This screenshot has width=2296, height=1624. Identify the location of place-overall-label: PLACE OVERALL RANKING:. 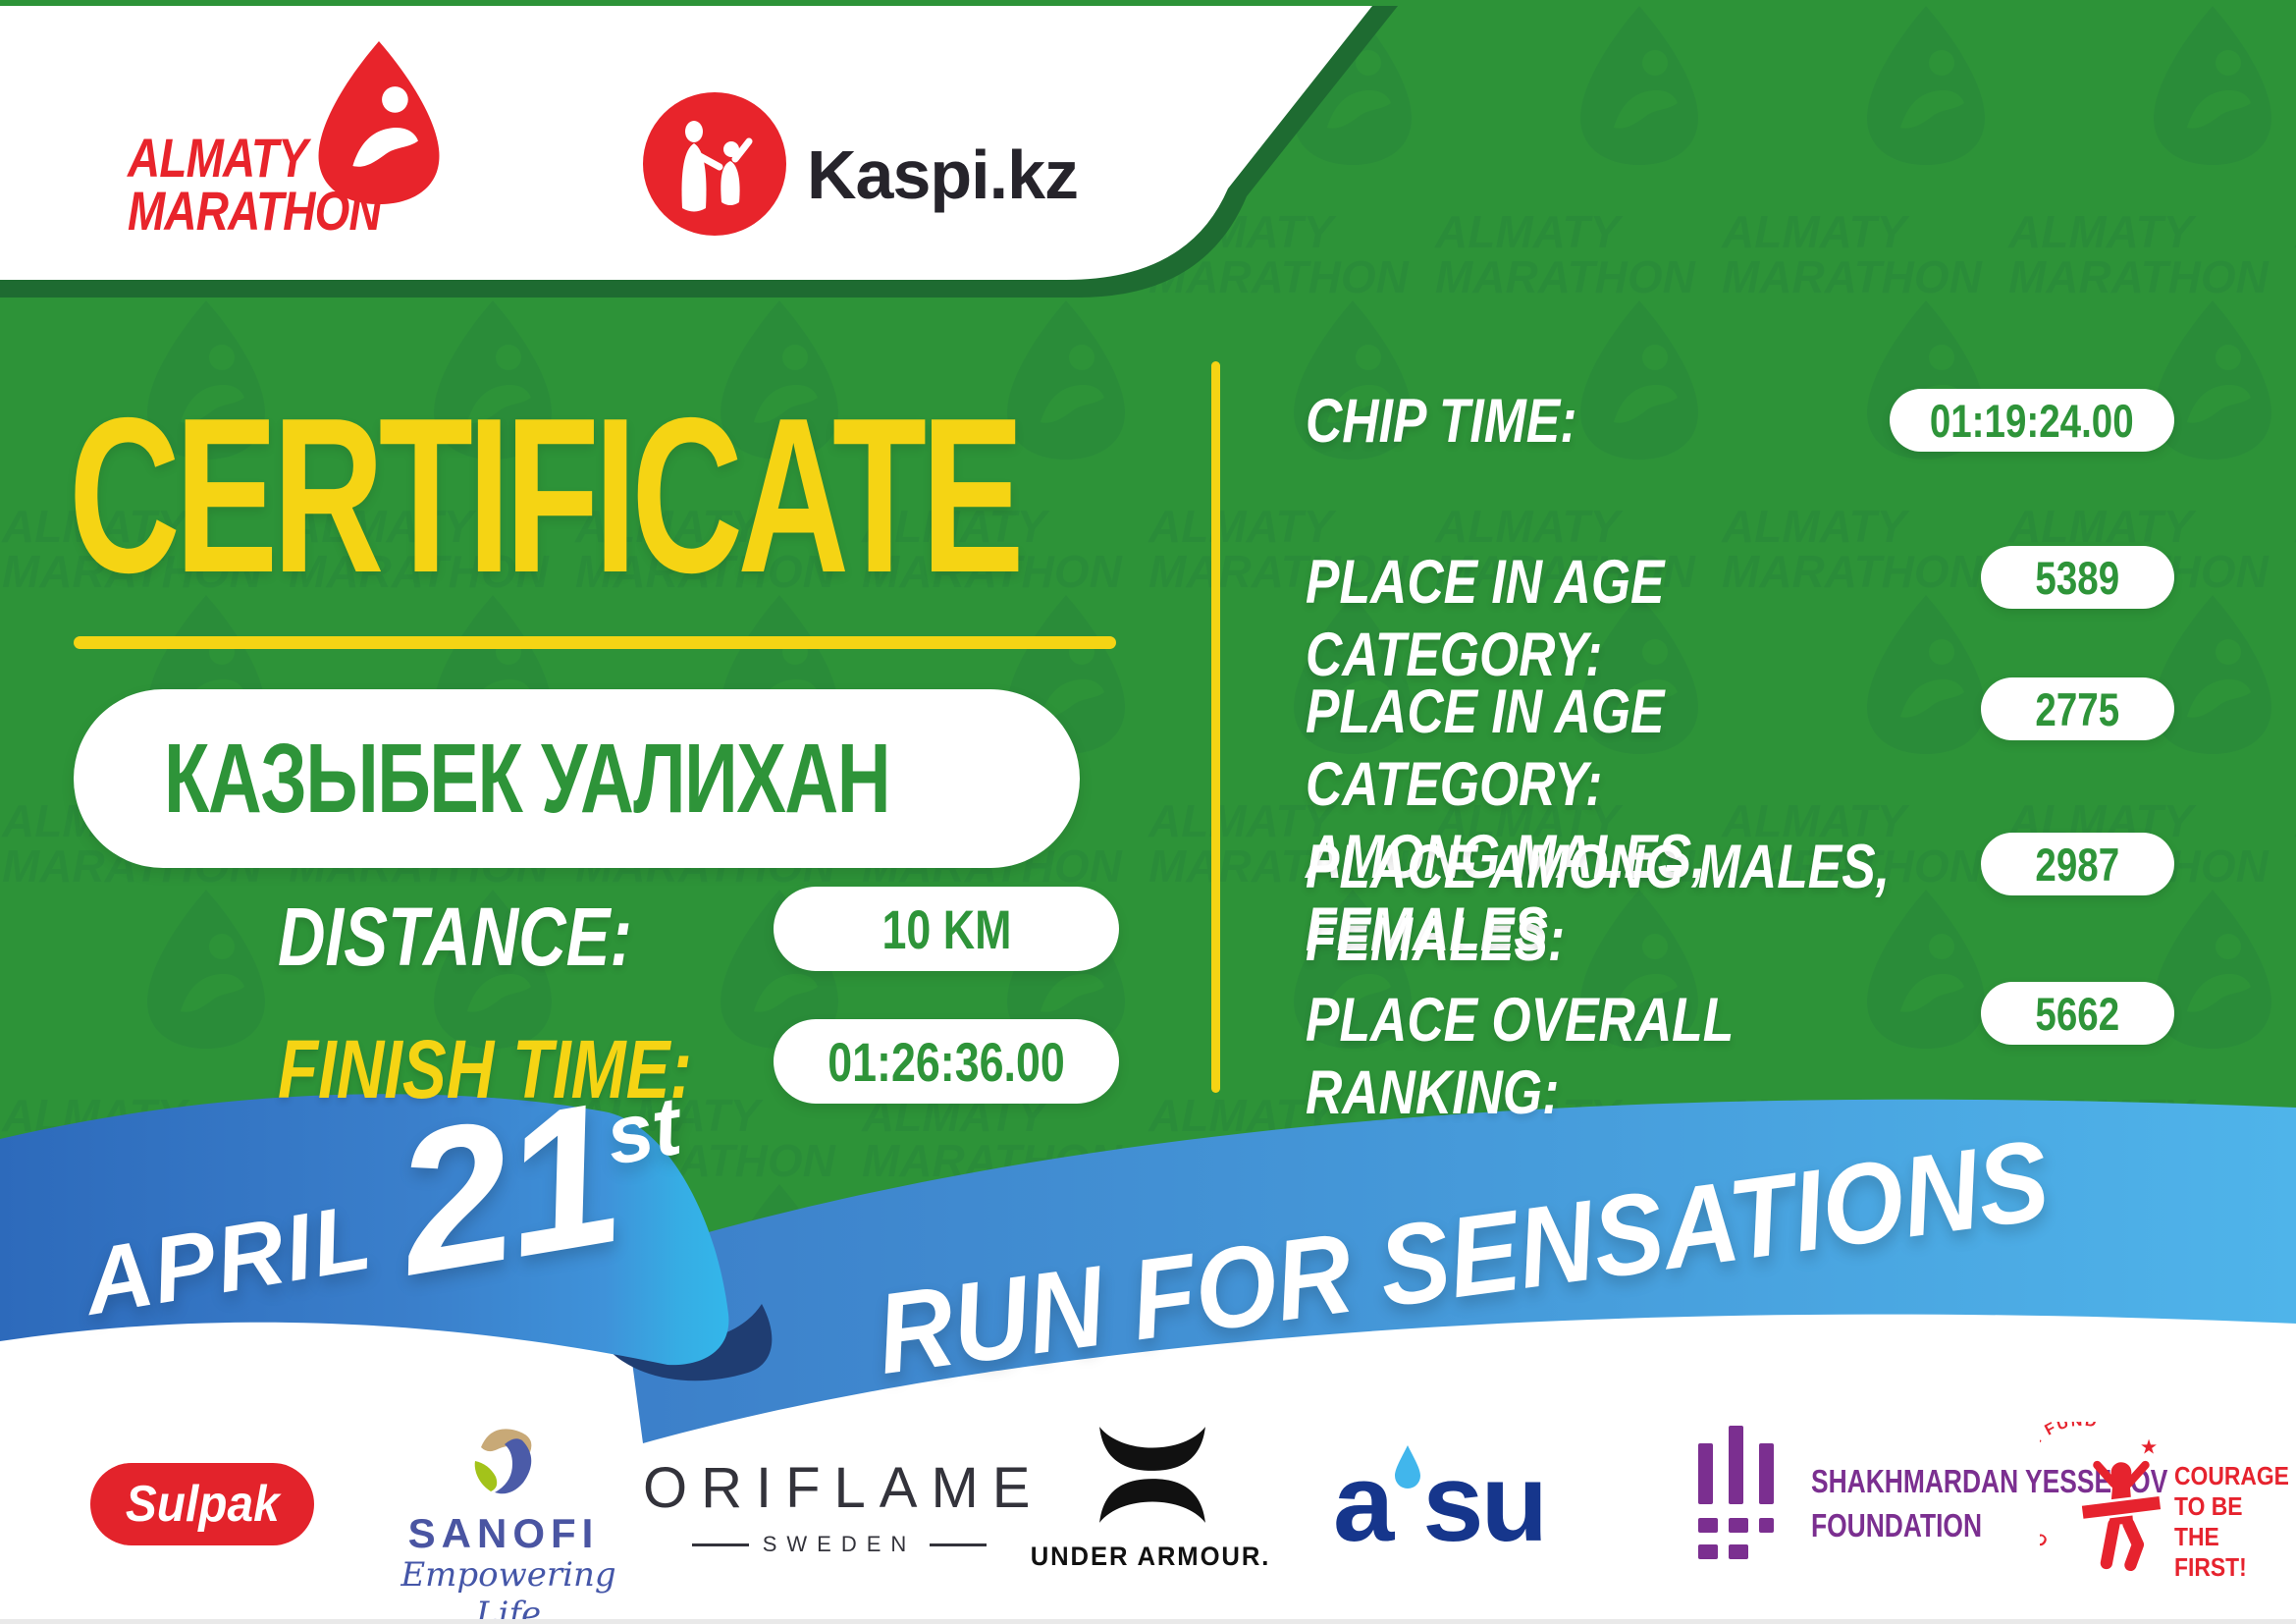
(1520, 1056).